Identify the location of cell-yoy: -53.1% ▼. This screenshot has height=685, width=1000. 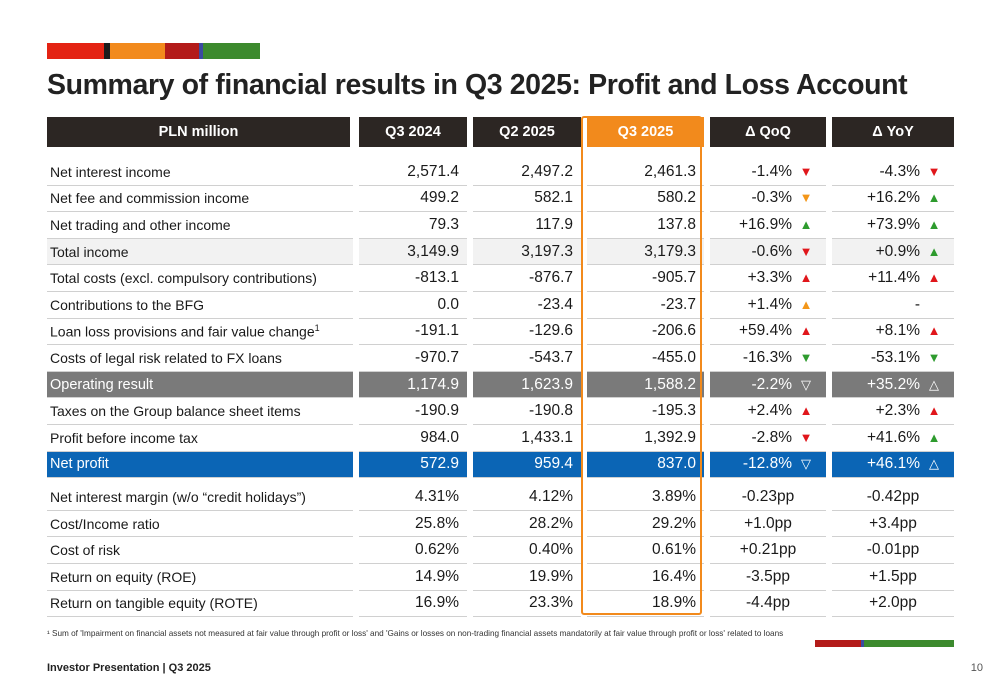
(893, 358).